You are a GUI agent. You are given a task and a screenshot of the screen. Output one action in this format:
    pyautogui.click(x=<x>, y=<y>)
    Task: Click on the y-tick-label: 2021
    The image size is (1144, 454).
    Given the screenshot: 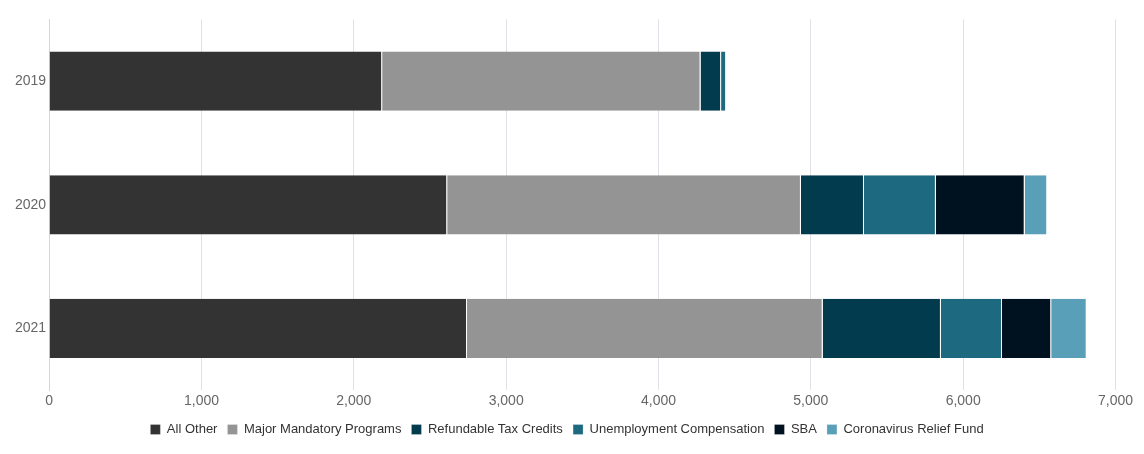 What is the action you would take?
    pyautogui.click(x=30, y=327)
    